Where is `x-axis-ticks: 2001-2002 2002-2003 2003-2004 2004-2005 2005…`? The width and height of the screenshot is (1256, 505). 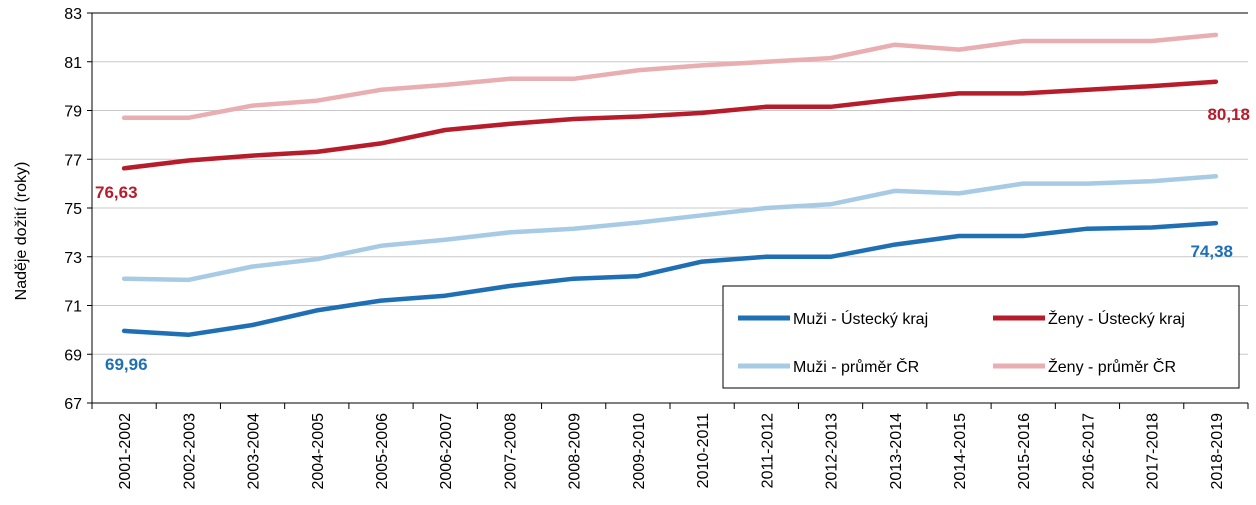
x-axis-ticks: 2001-2002 2002-2003 2003-2004 2004-2005 2005… is located at coordinates (671, 451).